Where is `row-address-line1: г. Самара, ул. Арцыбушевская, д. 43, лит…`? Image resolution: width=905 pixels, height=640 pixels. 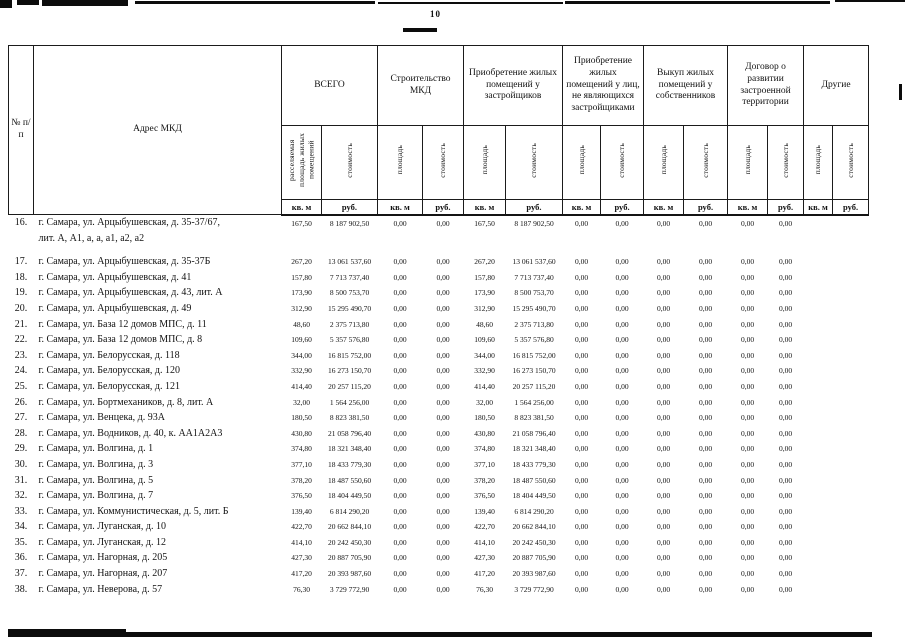
row-address-line1: г. Самара, ул. Арцыбушевская, д. 43, лит… is located at coordinates (130, 293).